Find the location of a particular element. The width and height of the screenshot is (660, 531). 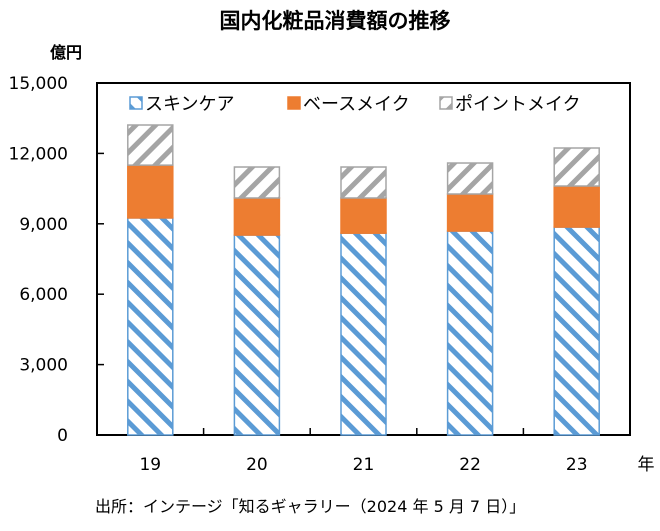

x-tick-label: 19 is located at coordinates (150, 465).